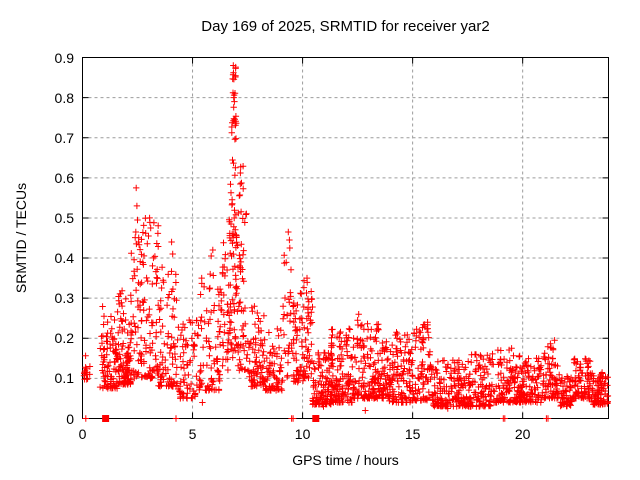 This screenshot has width=640, height=480. What do you see at coordinates (64, 217) in the screenshot?
I see `y-tick-label: 0.5` at bounding box center [64, 217].